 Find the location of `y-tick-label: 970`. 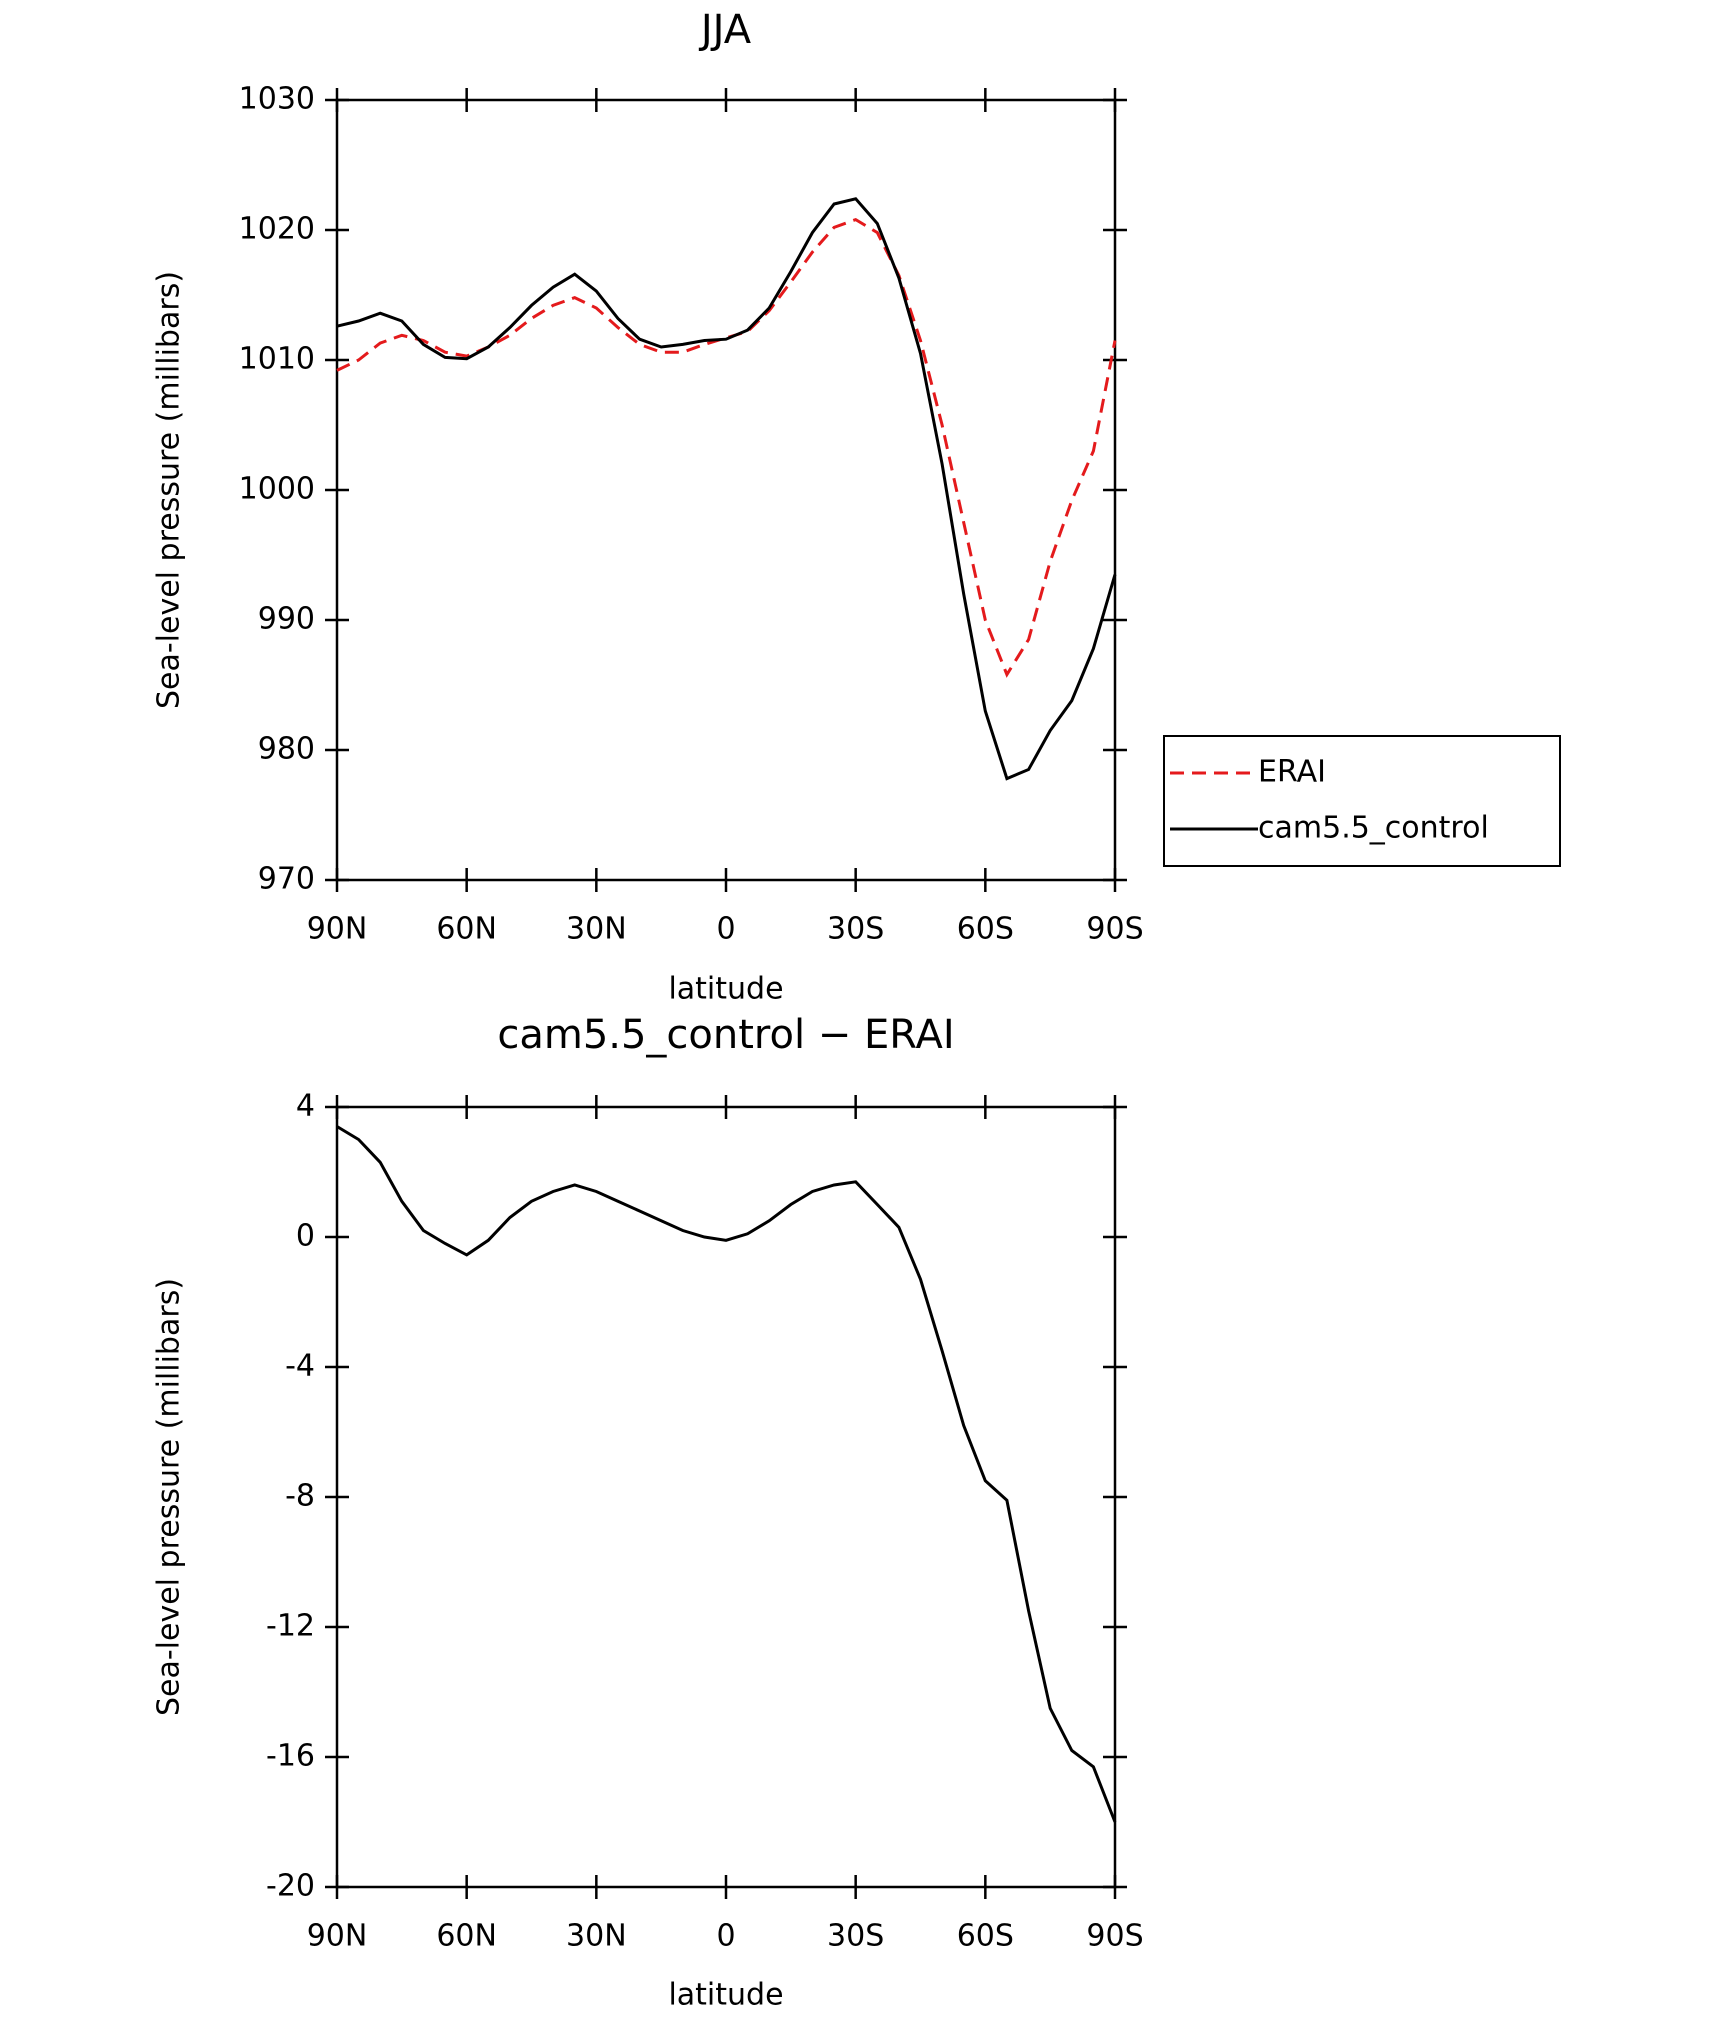

y-tick-label: 970 is located at coordinates (286, 879).